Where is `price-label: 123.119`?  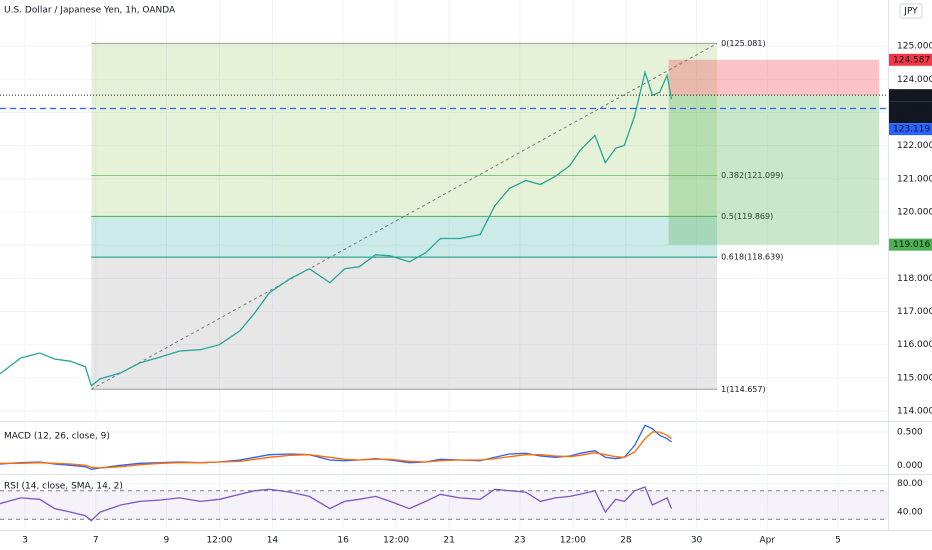 price-label: 123.119 is located at coordinates (911, 130).